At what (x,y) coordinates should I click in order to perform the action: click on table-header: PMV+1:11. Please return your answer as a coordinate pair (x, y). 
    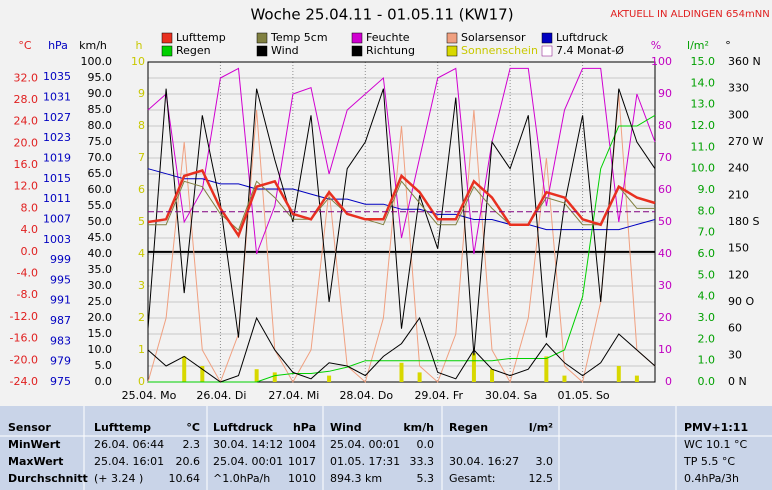
    Looking at the image, I should click on (716, 427).